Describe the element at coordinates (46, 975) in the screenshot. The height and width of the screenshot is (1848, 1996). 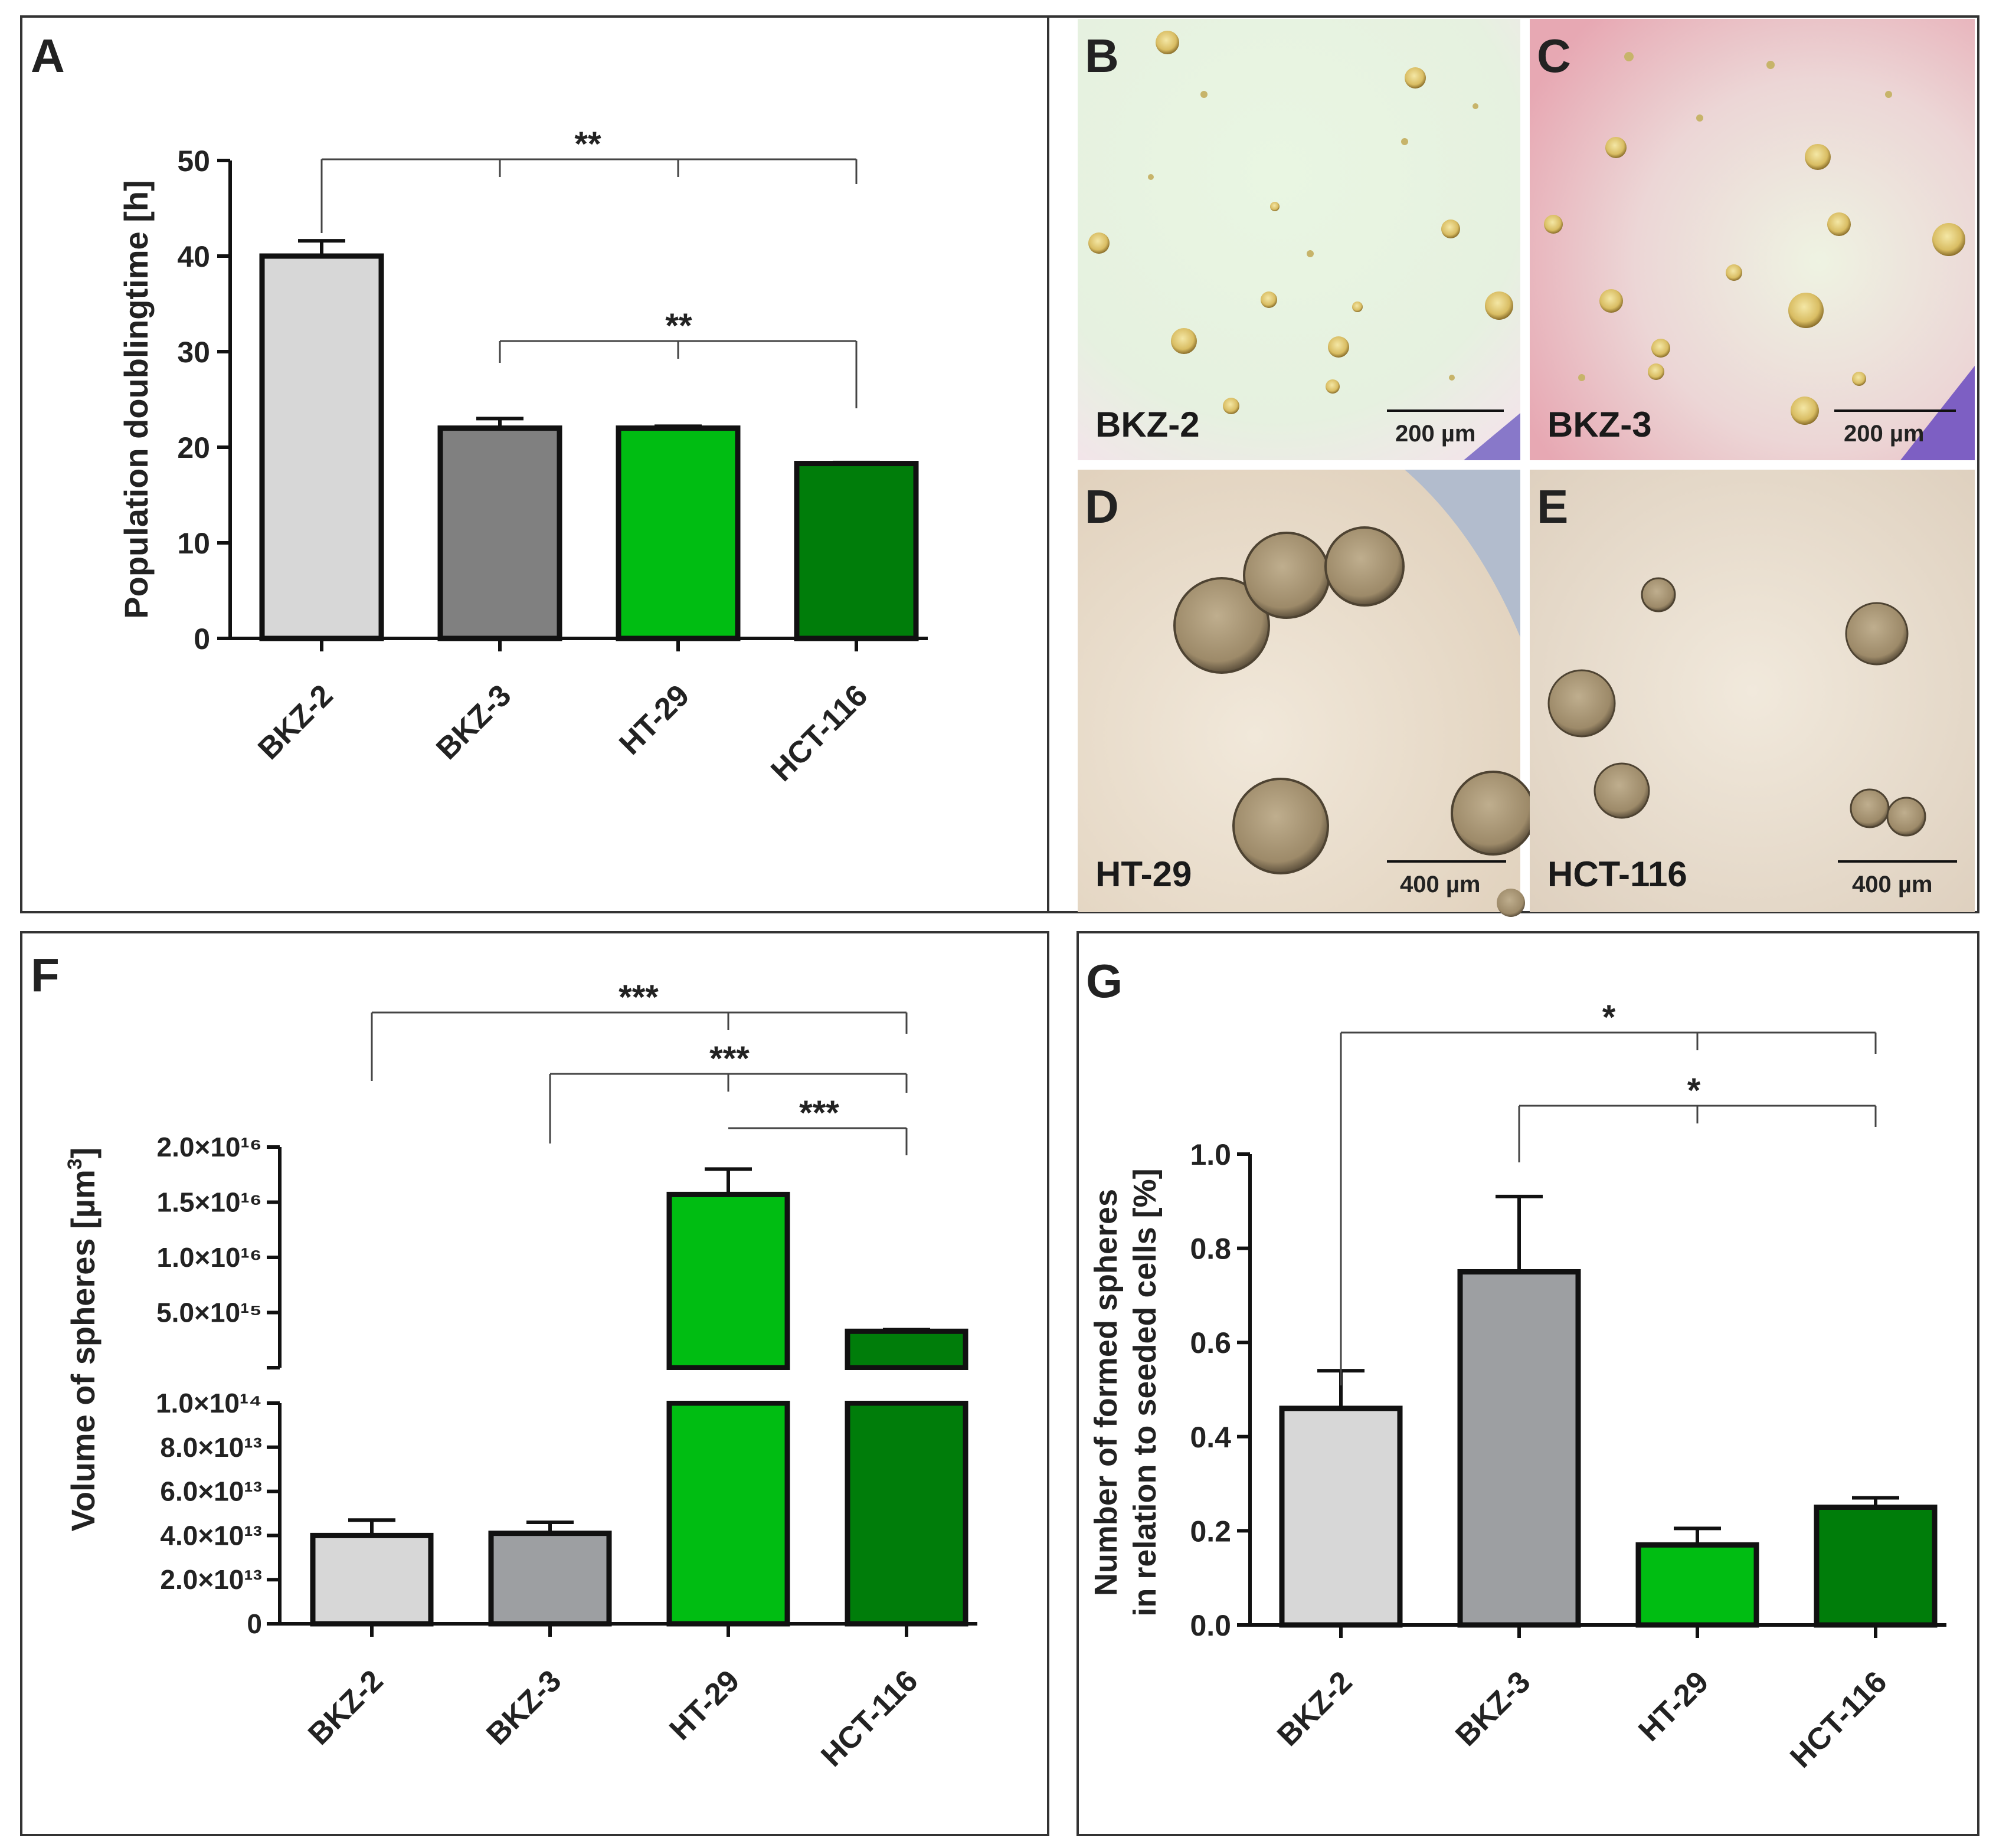
I see `panel-letter-f: F` at that location.